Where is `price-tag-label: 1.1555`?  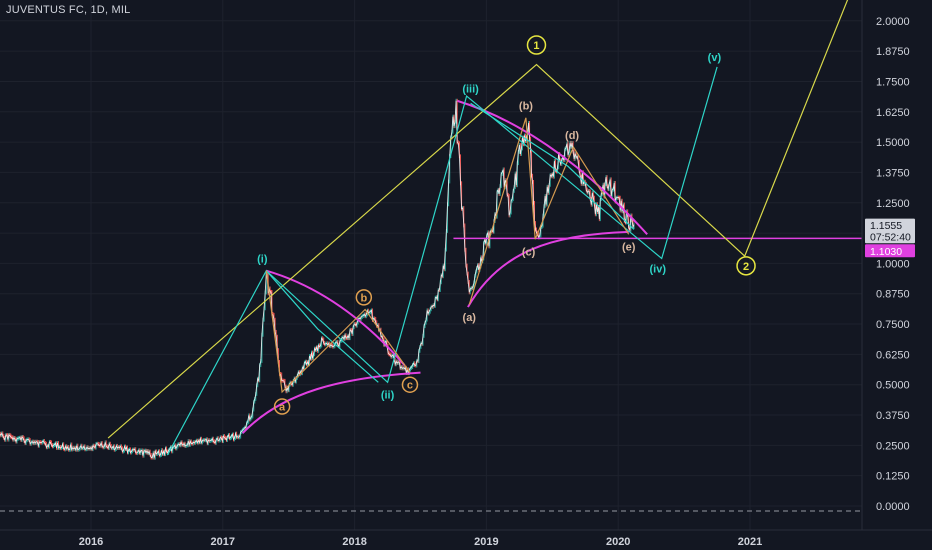 price-tag-label: 1.1555 is located at coordinates (886, 226).